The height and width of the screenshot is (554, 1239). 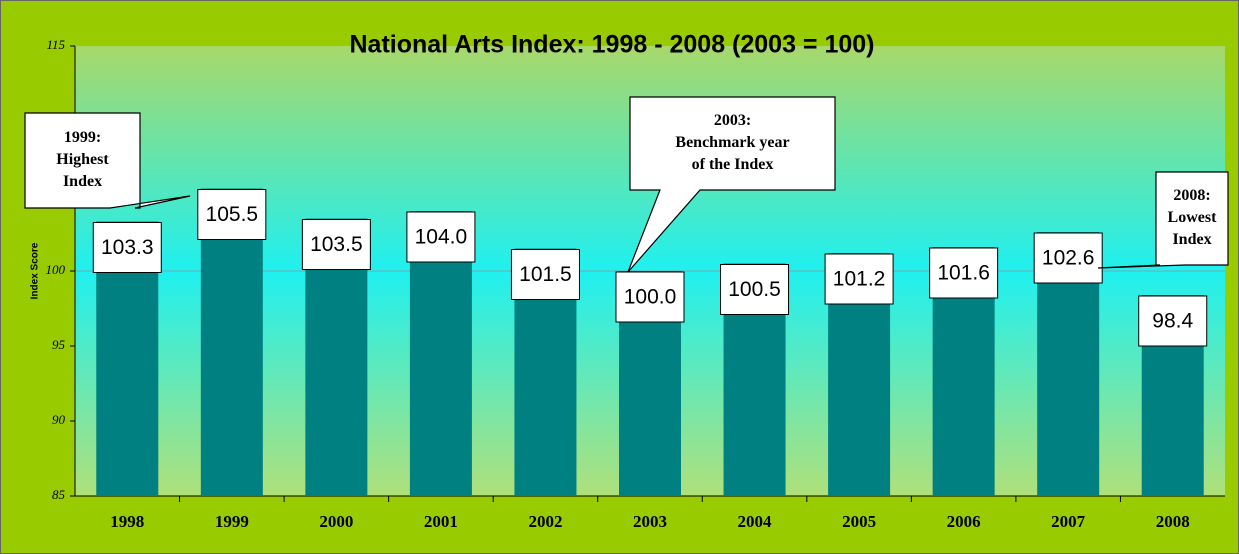 I want to click on x-tick-label: 2007, so click(x=1068, y=521).